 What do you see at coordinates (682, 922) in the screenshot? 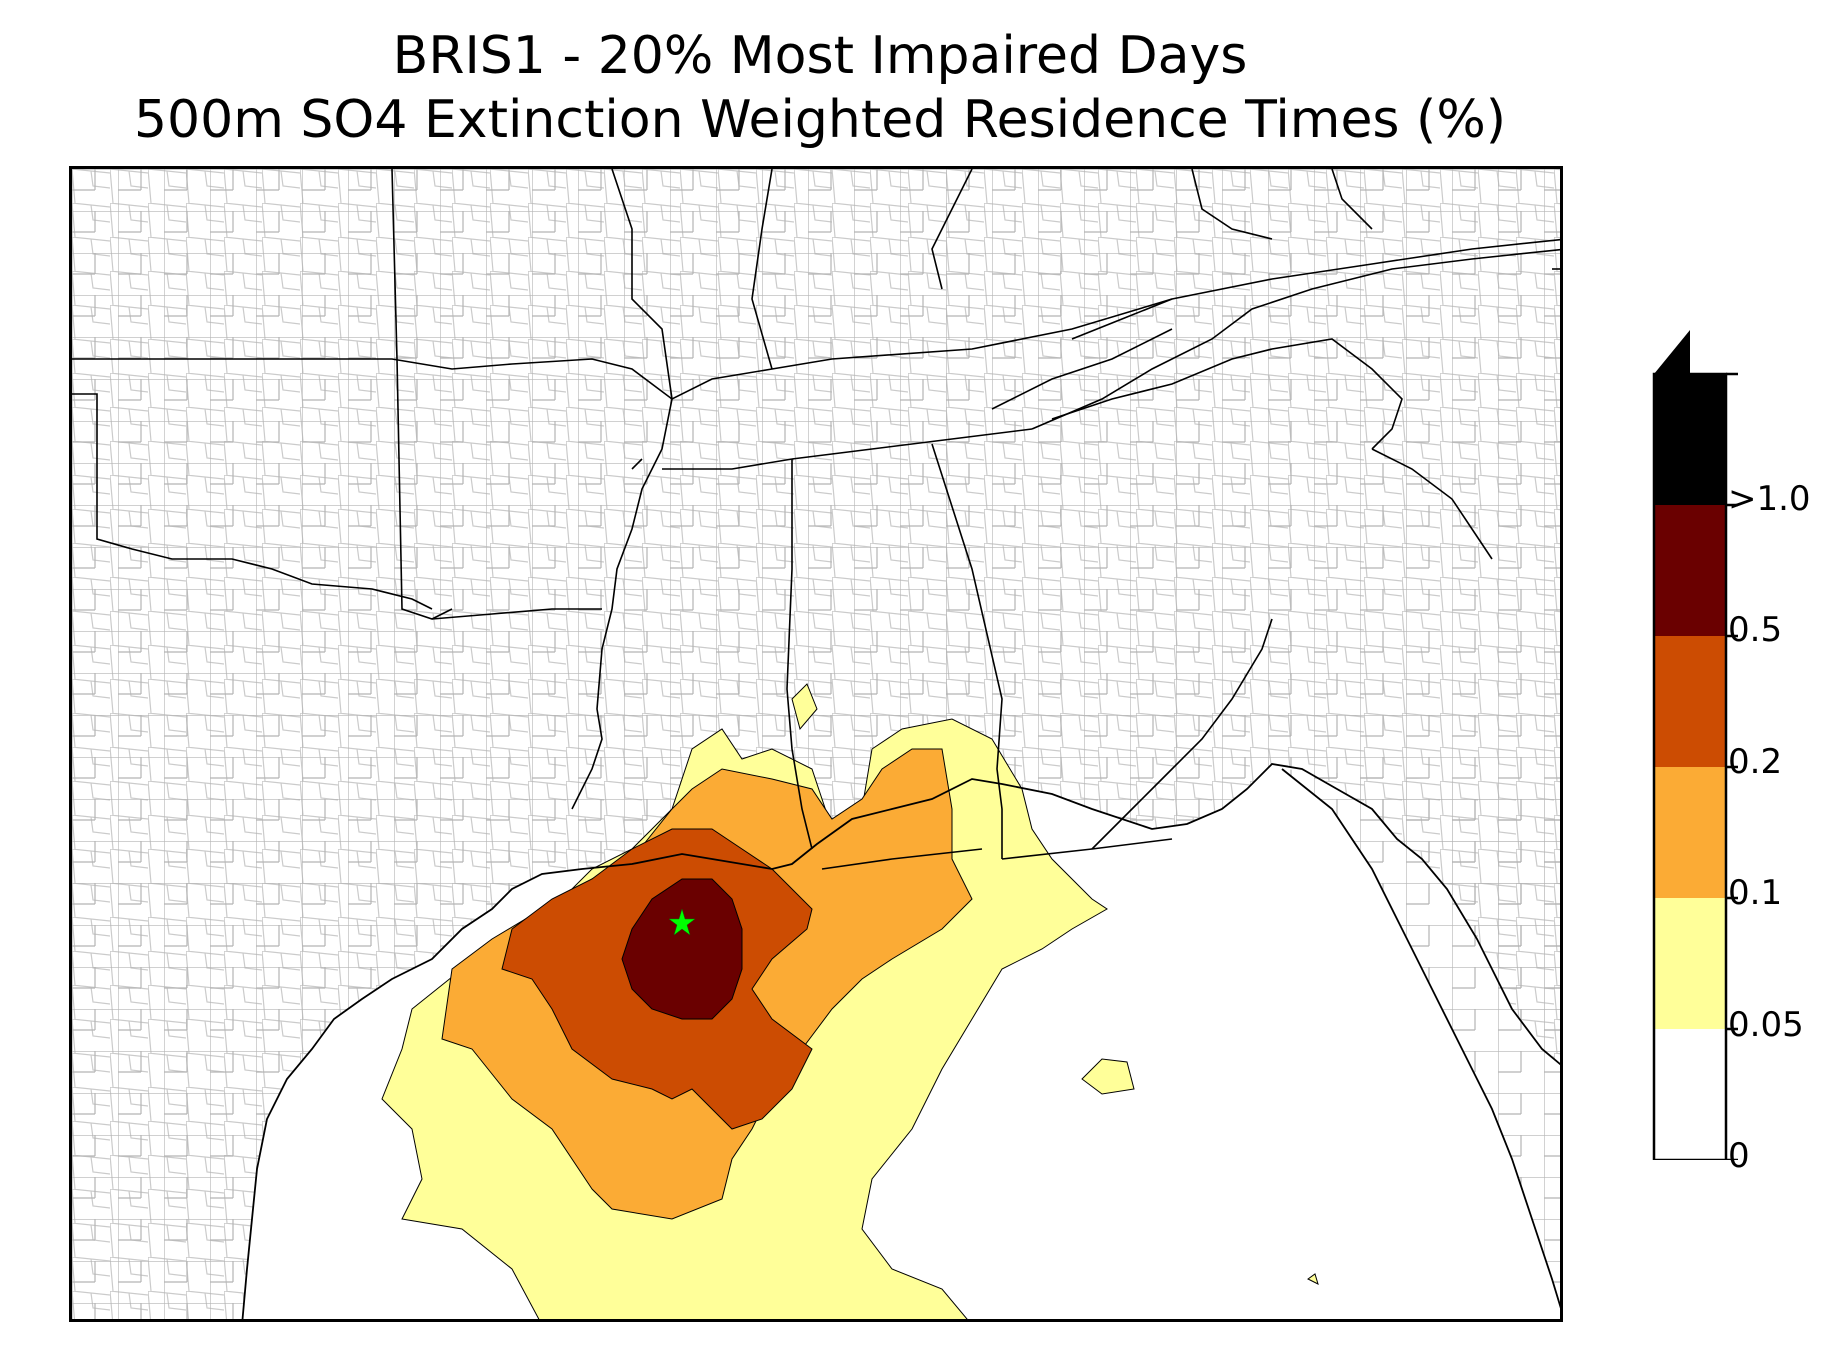
I see `receptor-site-marker` at bounding box center [682, 922].